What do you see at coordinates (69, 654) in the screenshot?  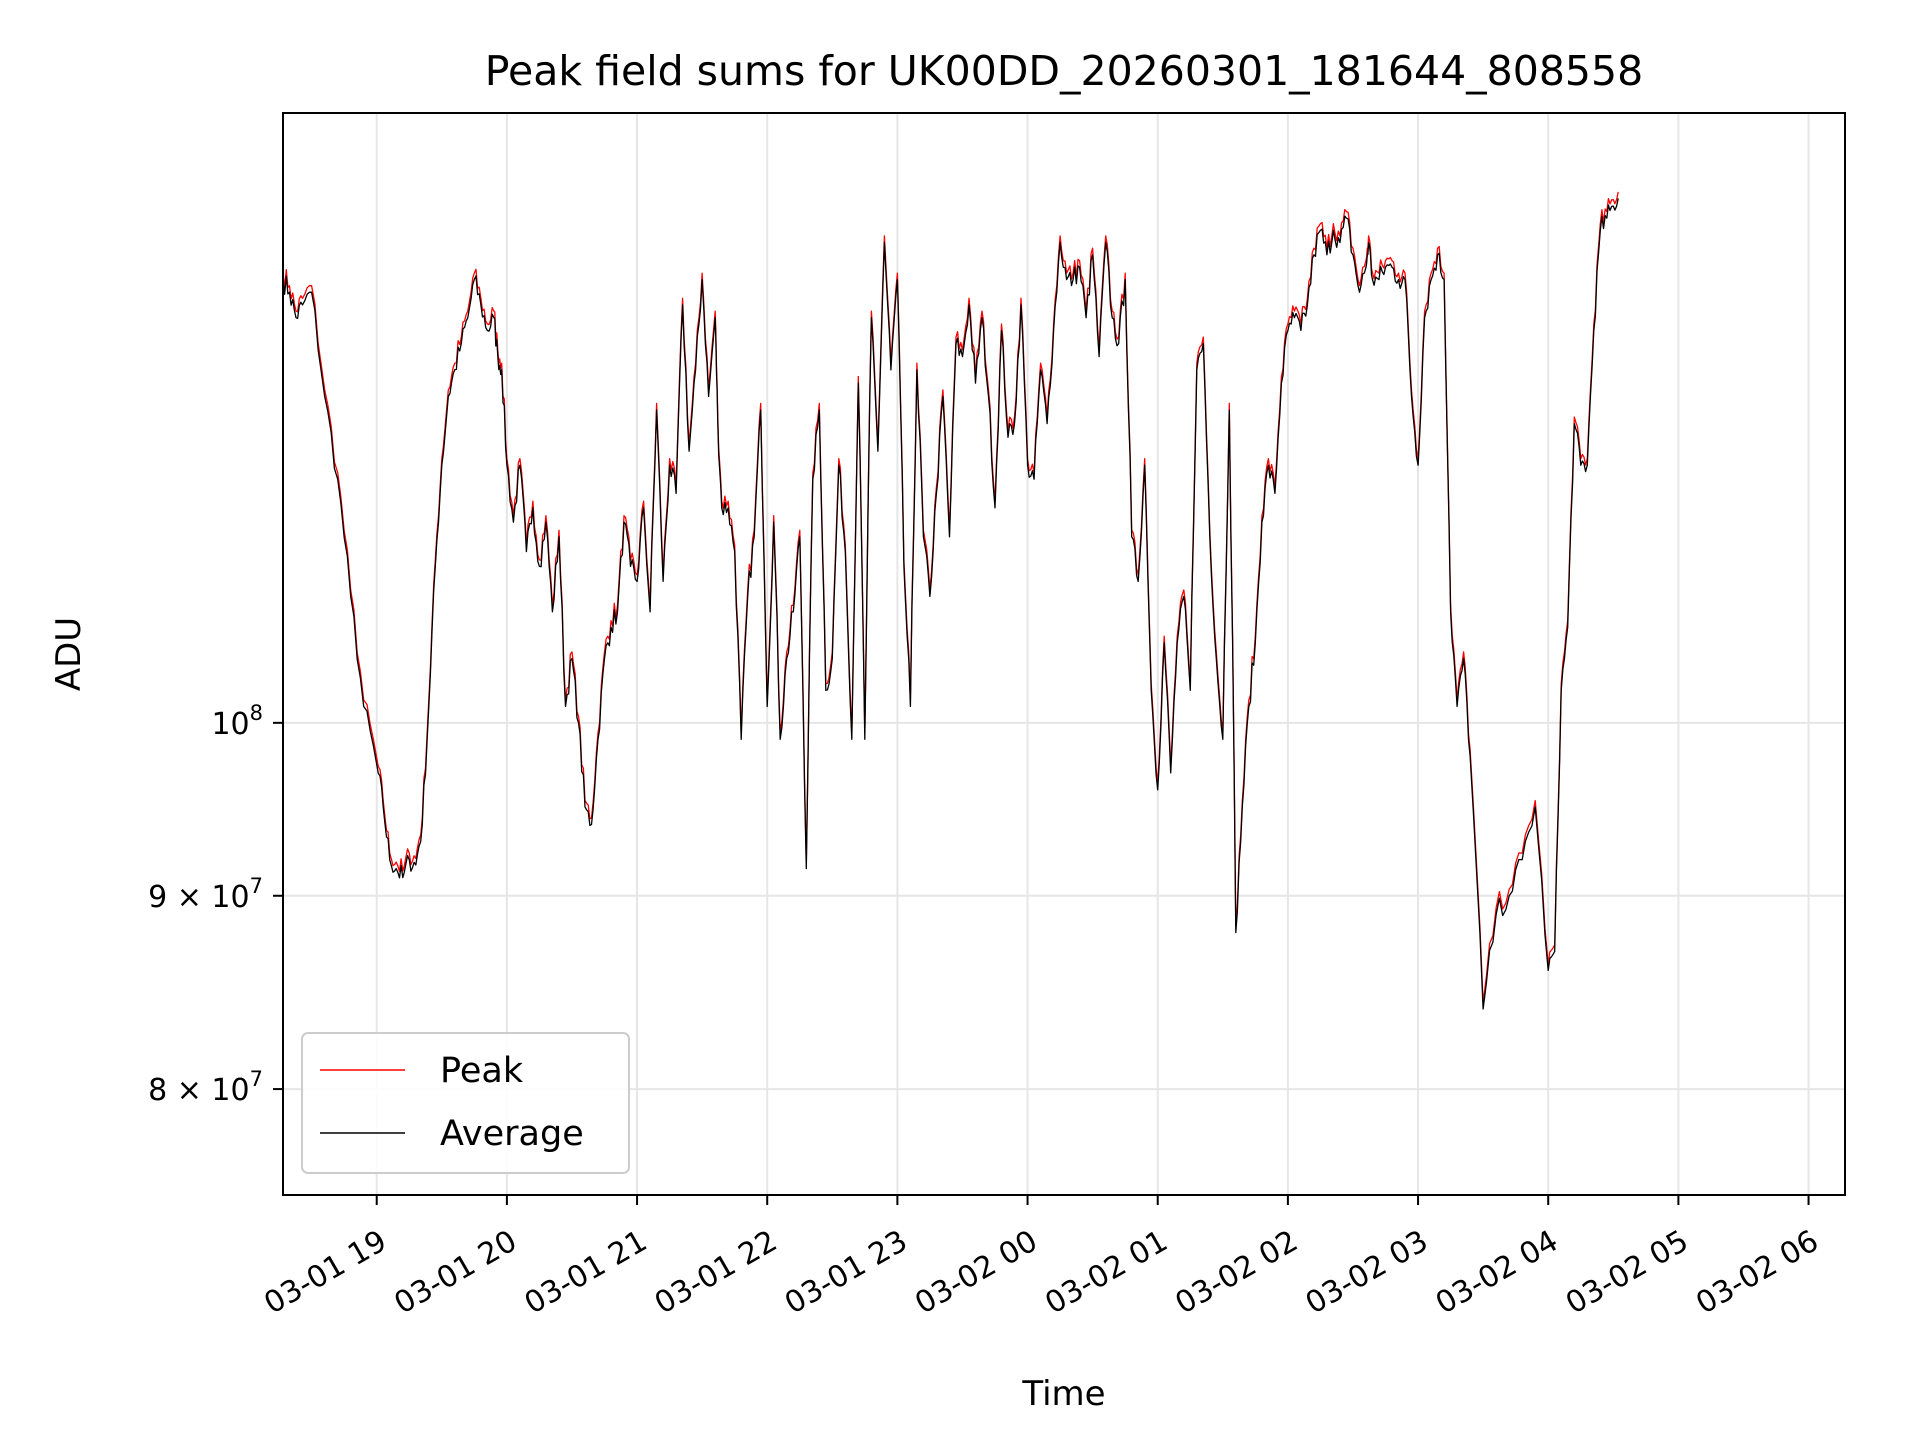 I see `y-axis-title: ADU` at bounding box center [69, 654].